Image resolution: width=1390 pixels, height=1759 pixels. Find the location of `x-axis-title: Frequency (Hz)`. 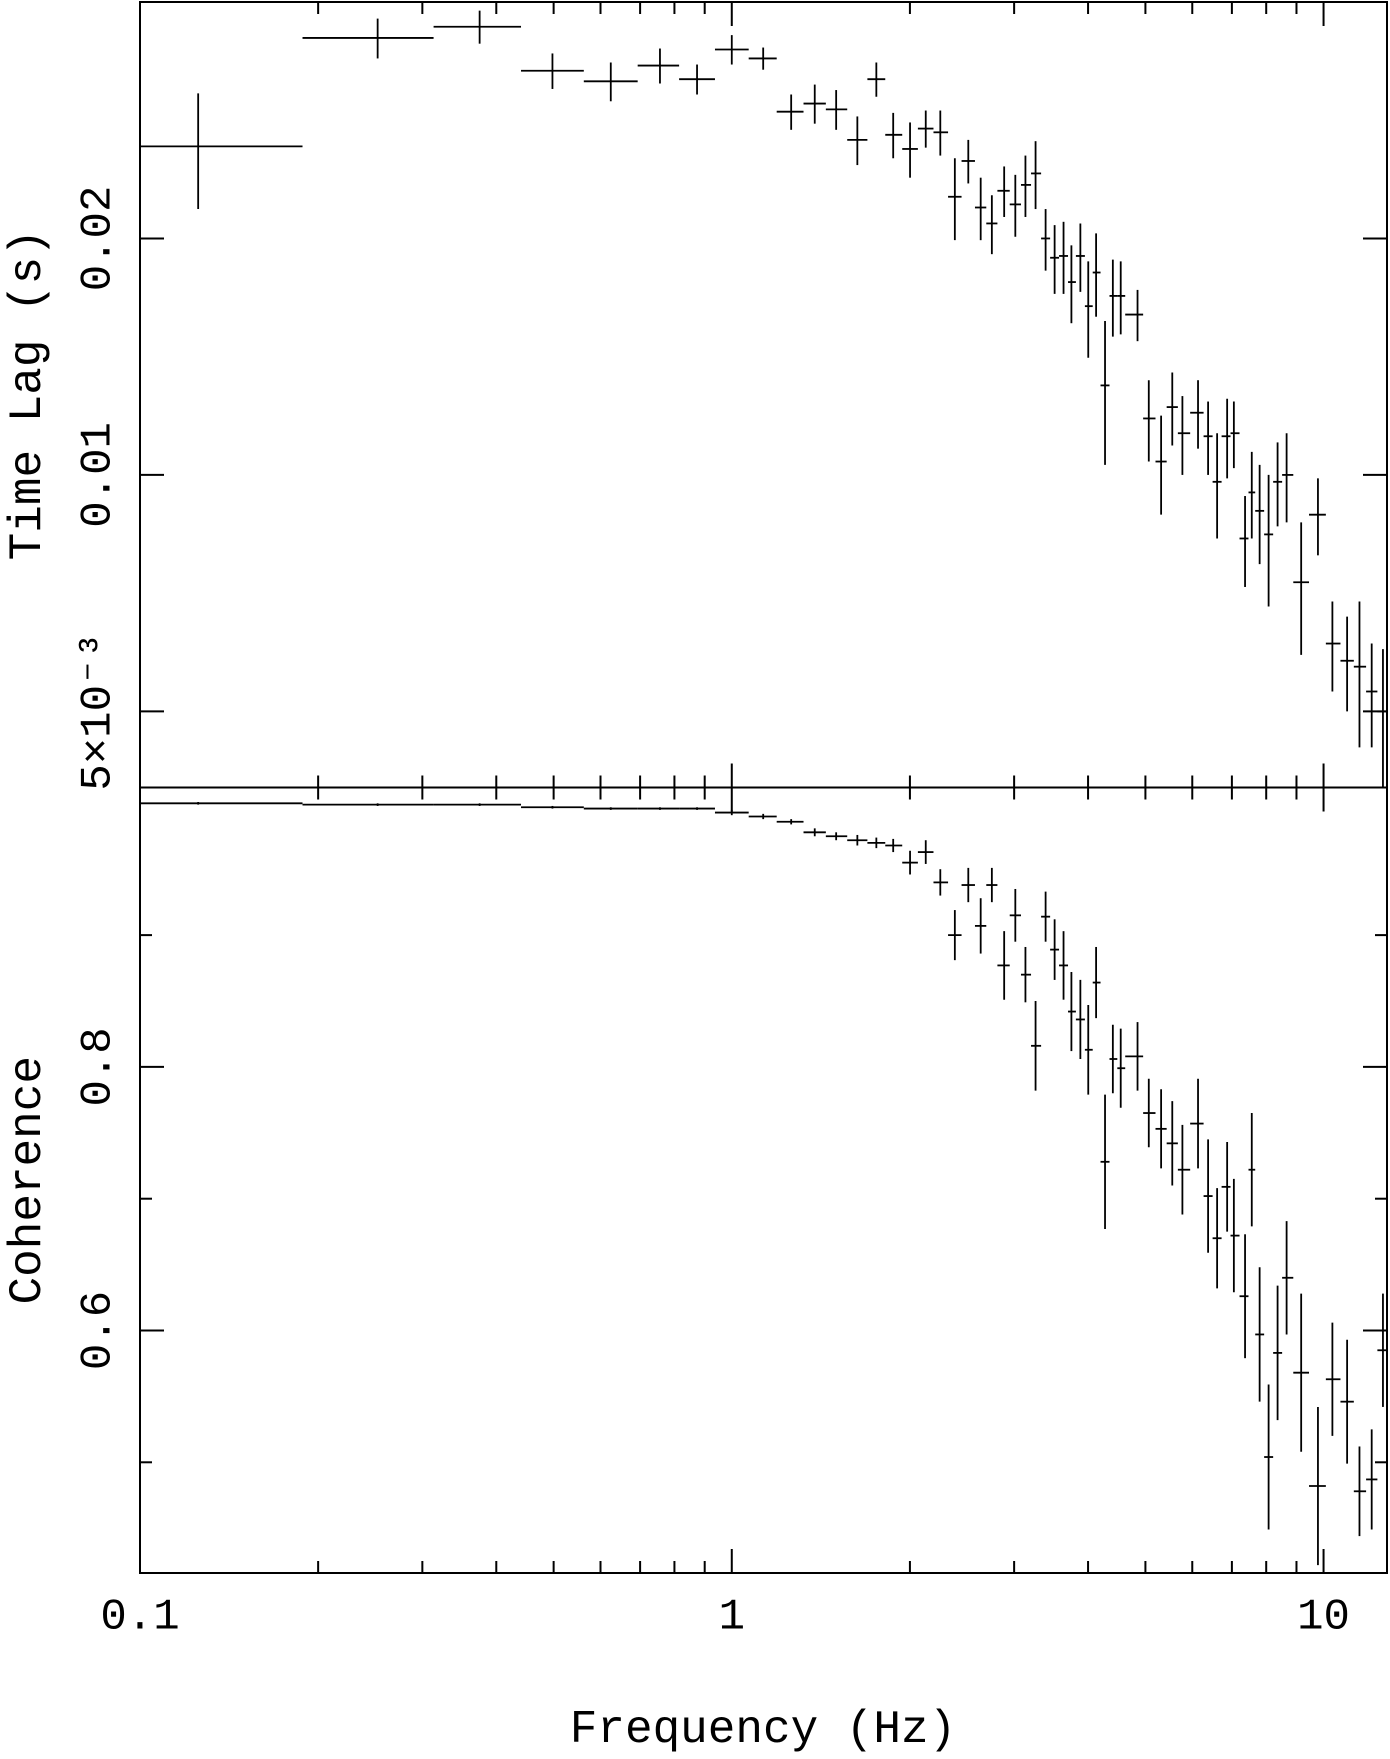

x-axis-title: Frequency (Hz) is located at coordinates (763, 1730).